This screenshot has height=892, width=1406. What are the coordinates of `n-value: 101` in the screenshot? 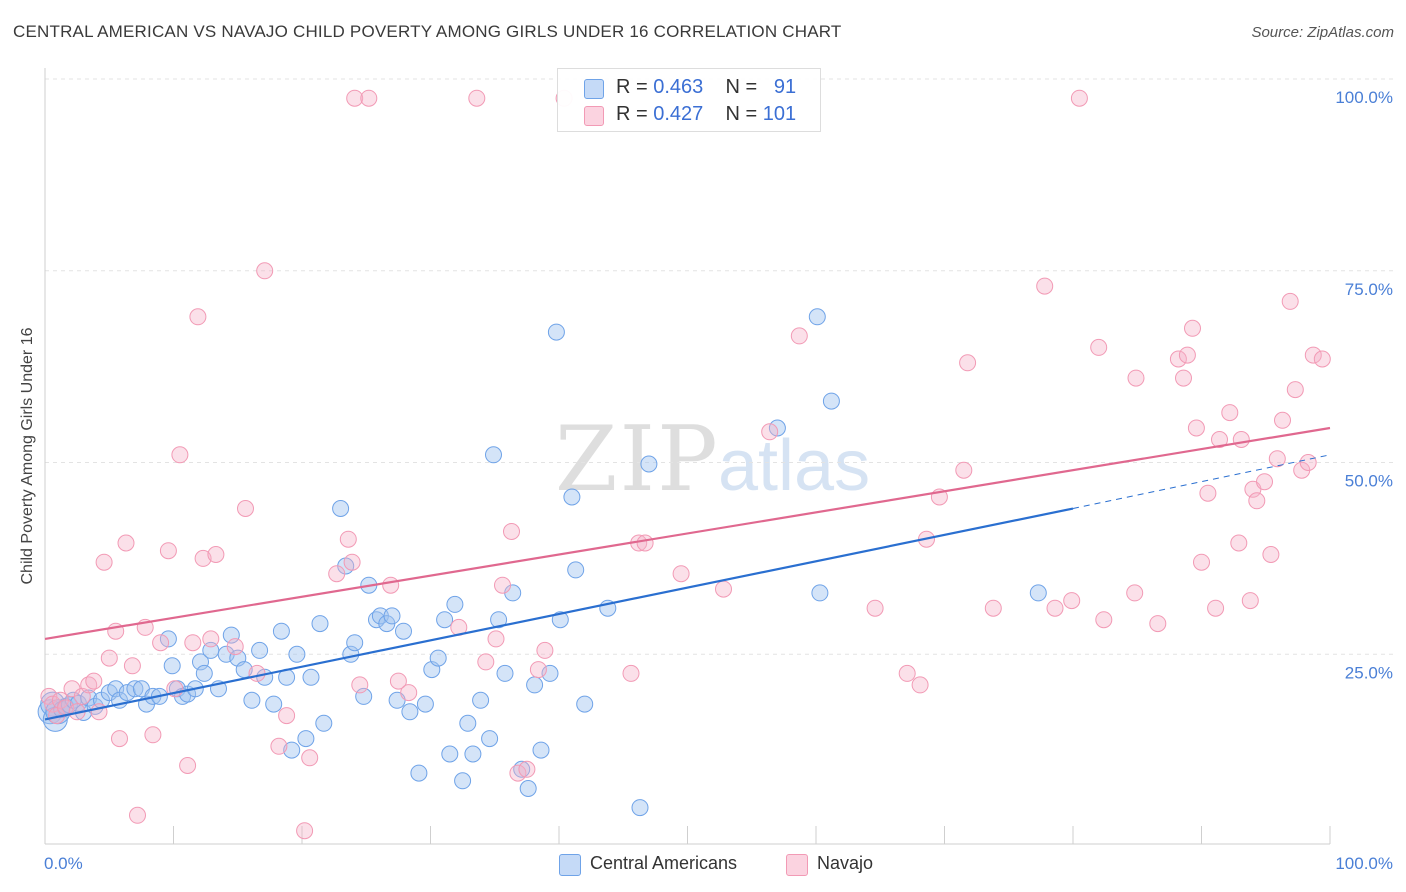 It's located at (779, 114).